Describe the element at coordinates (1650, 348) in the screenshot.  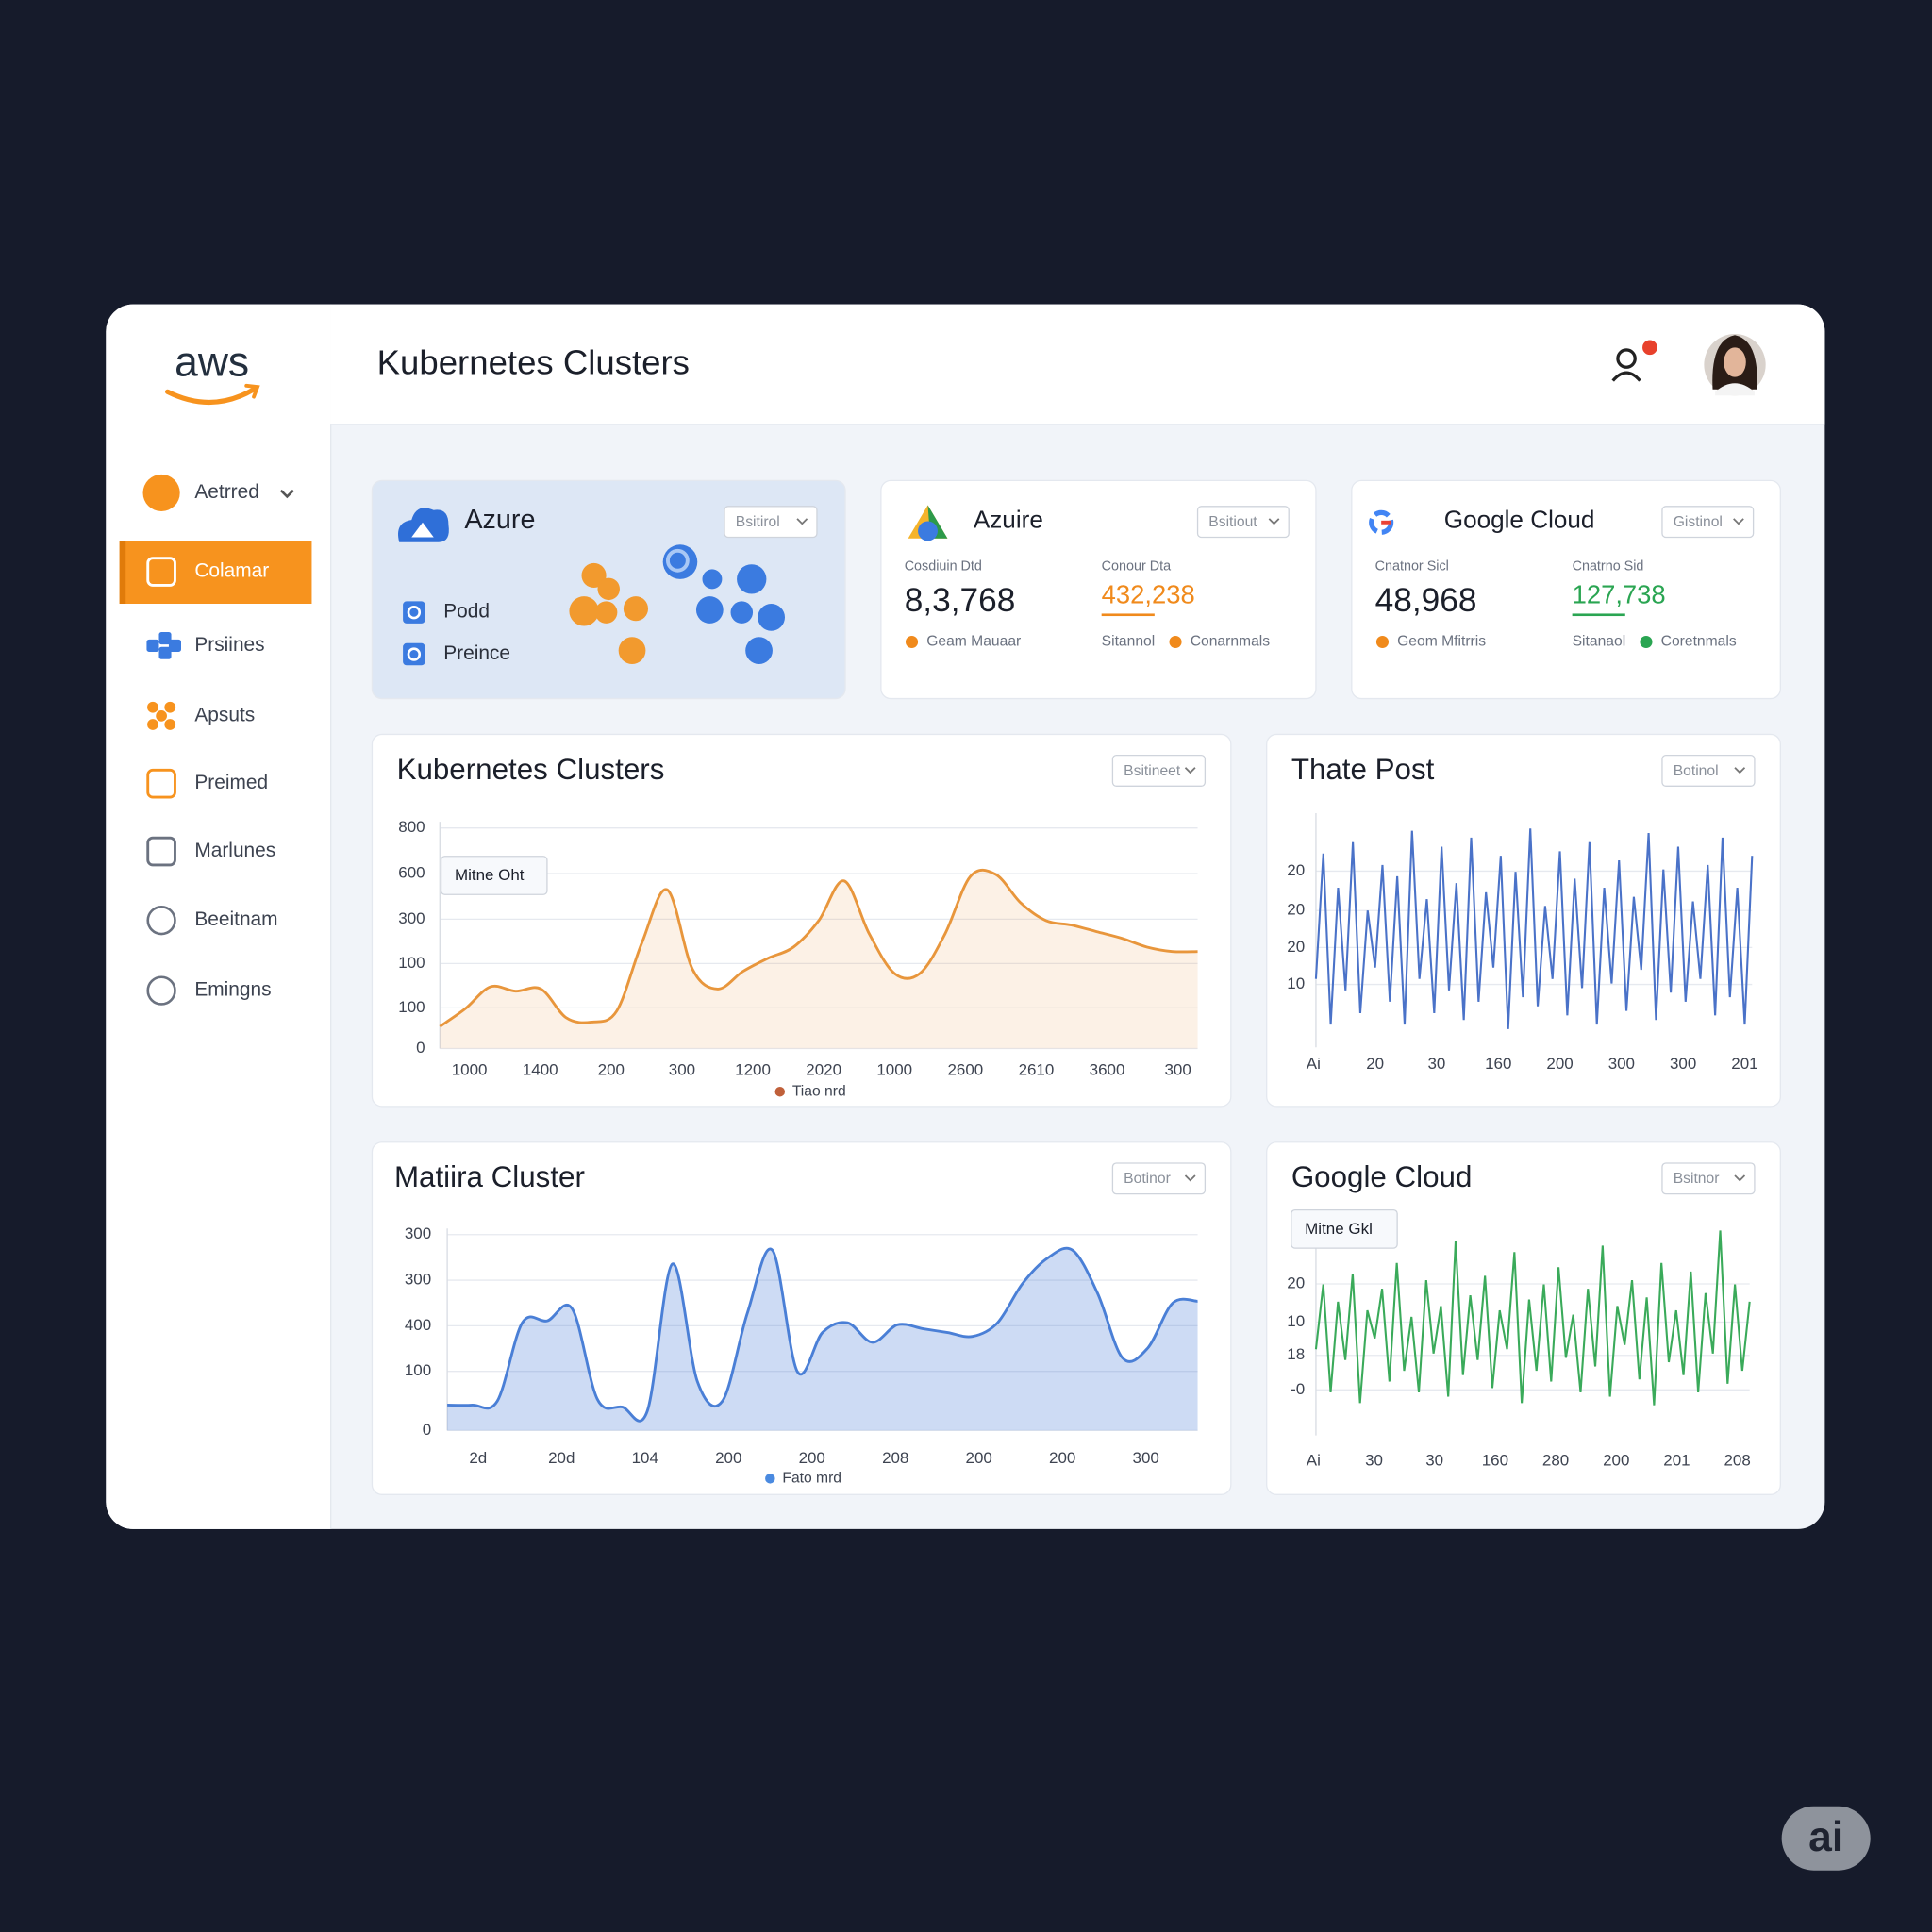
I see `notification-dot` at that location.